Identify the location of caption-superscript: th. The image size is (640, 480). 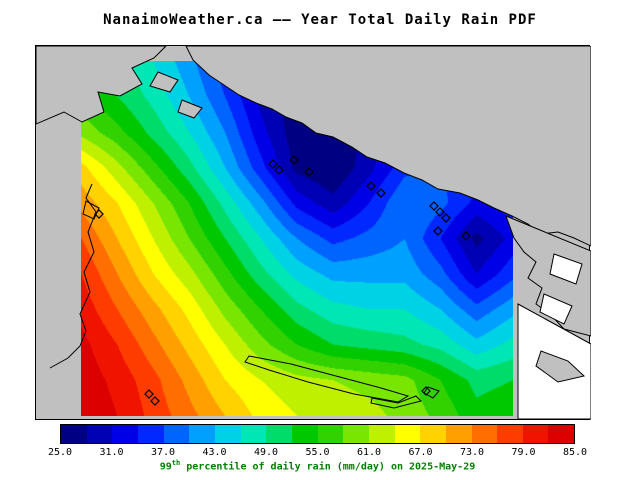
(176, 463).